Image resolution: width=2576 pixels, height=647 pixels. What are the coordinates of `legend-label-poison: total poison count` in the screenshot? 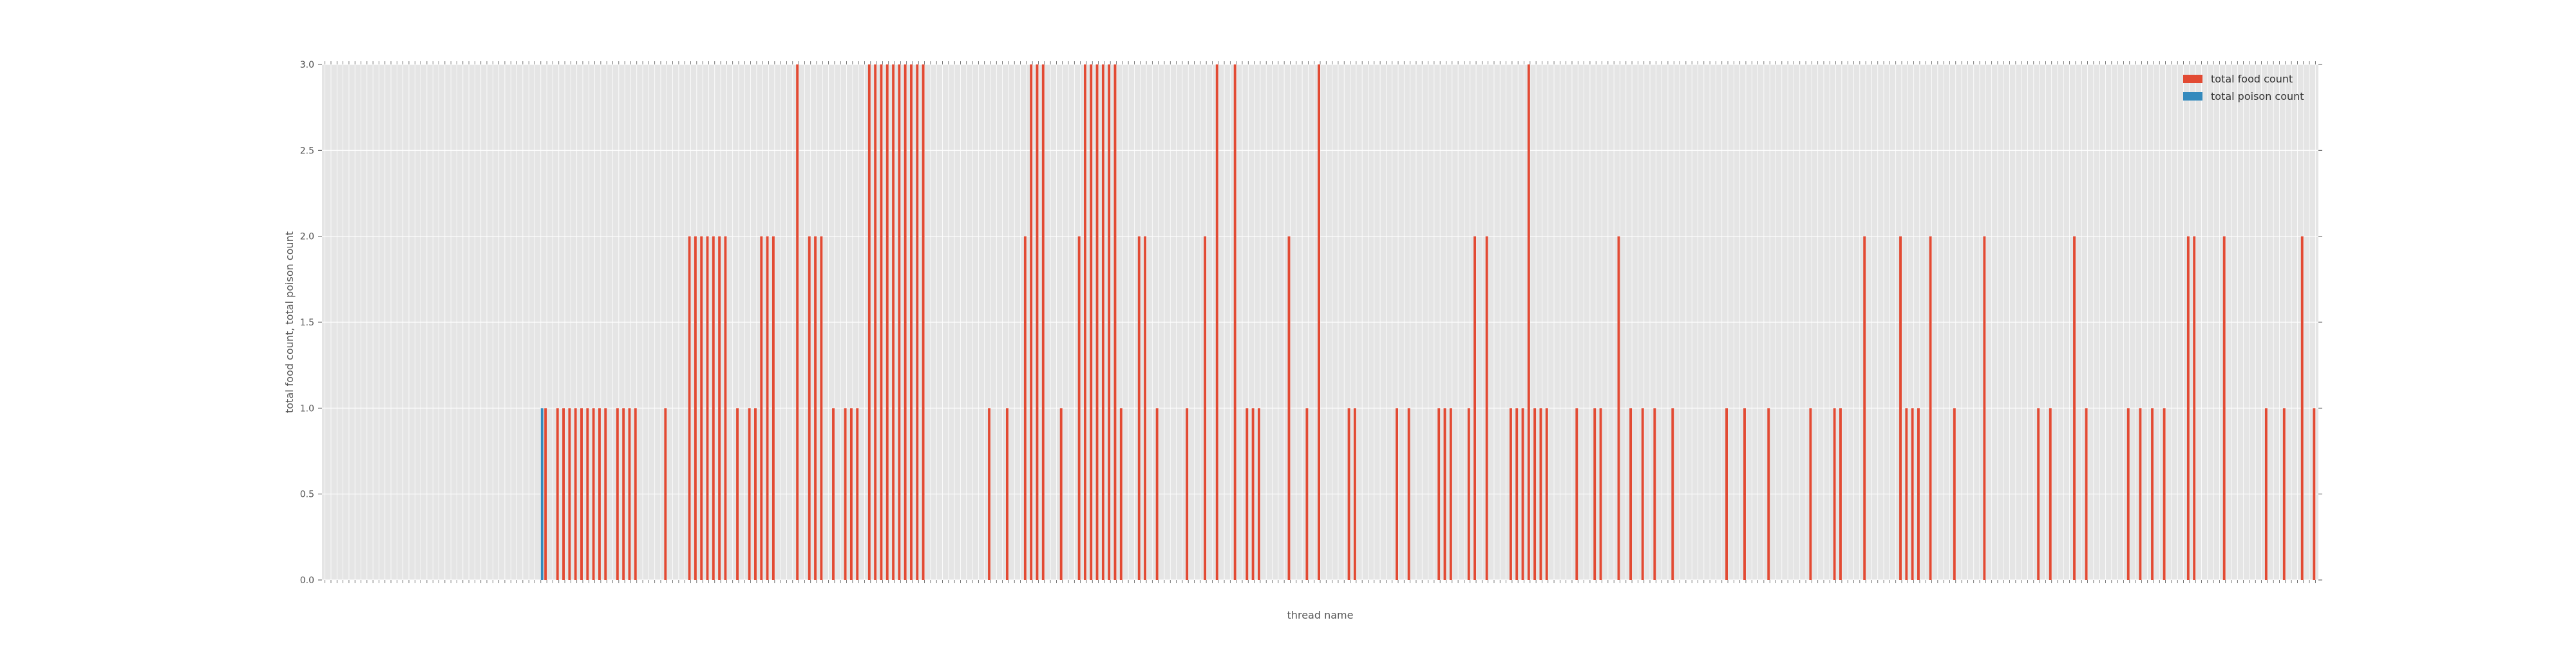 It's located at (2258, 96).